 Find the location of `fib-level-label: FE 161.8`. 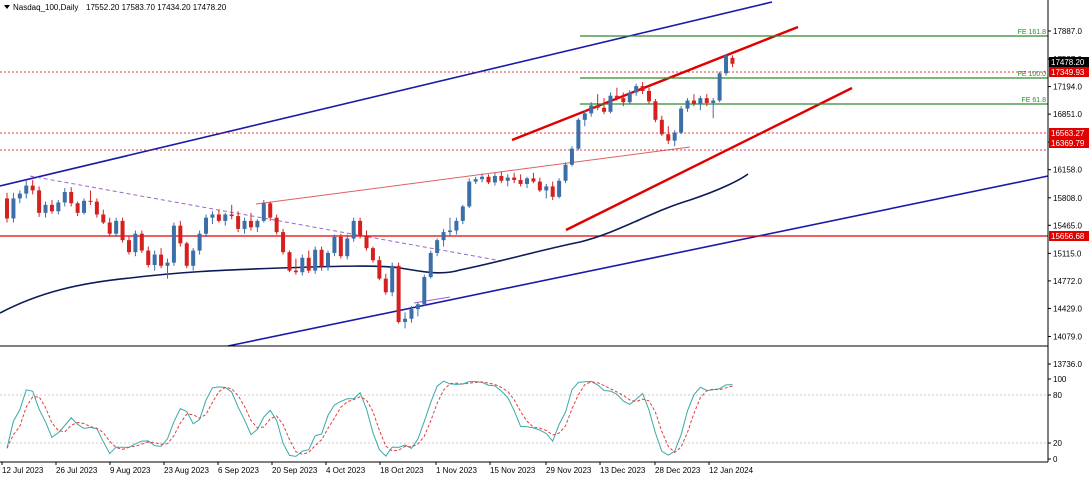

fib-level-label: FE 161.8 is located at coordinates (1032, 32).